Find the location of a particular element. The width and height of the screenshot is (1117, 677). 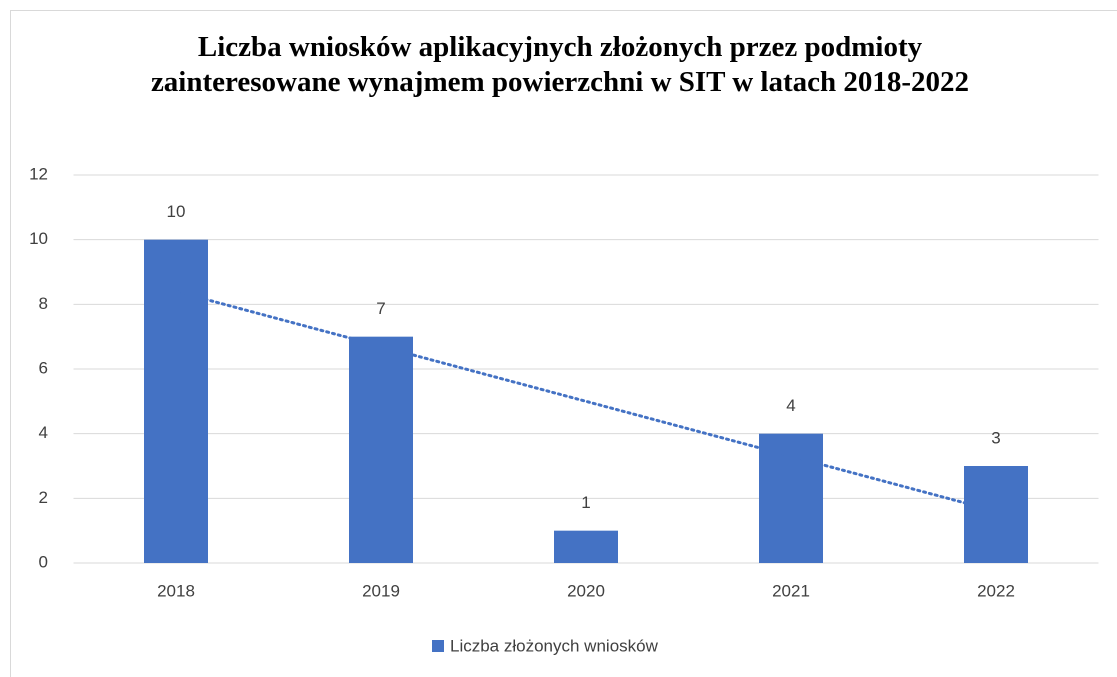

y-tick-label: 0 is located at coordinates (43, 561).